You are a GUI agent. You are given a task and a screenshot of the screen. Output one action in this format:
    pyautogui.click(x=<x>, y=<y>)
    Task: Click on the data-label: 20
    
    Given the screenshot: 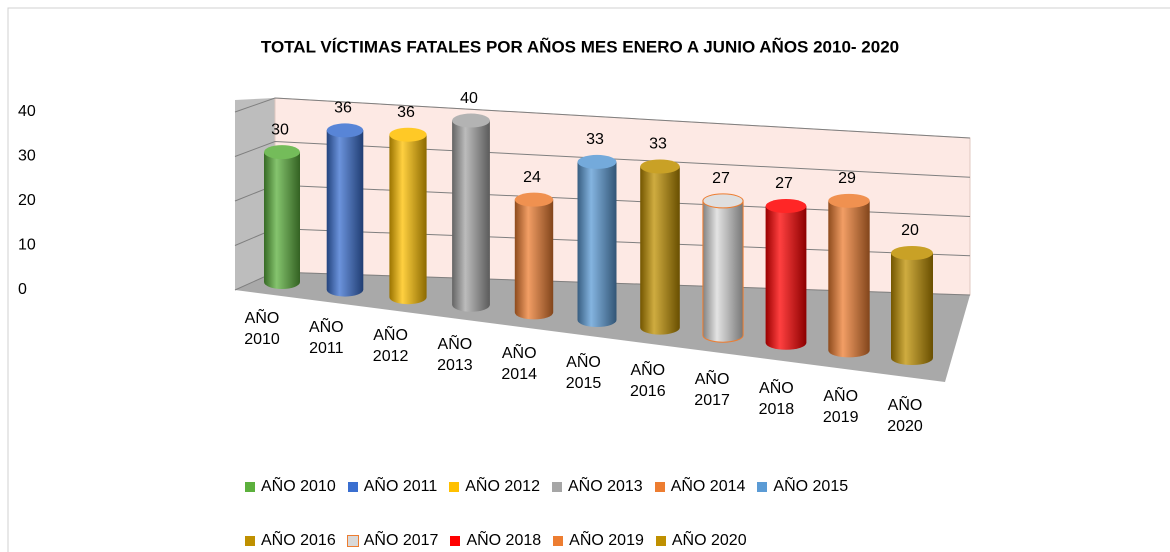 What is the action you would take?
    pyautogui.click(x=910, y=230)
    